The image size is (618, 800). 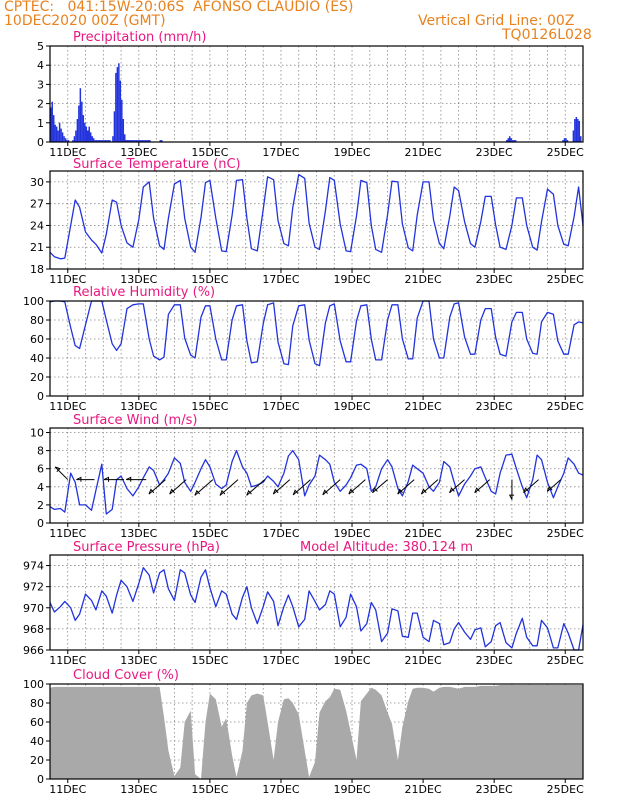 I want to click on pres-ytick-label: 970, so click(x=33, y=608).